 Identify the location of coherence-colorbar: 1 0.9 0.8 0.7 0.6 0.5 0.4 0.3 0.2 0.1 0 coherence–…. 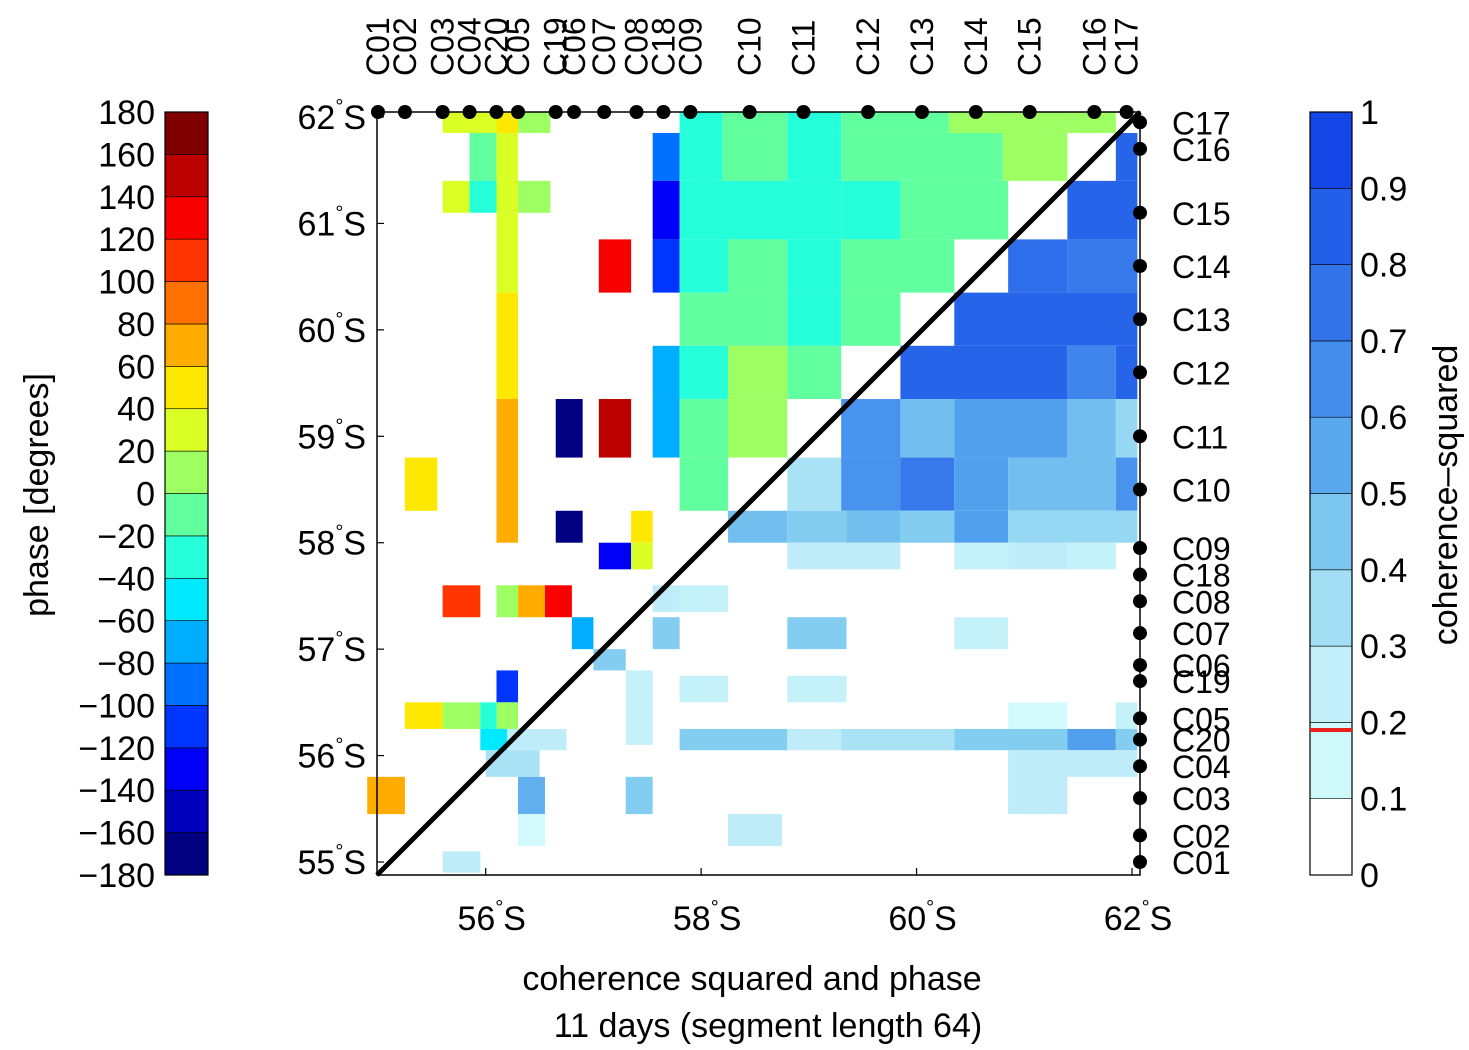
(1387, 494).